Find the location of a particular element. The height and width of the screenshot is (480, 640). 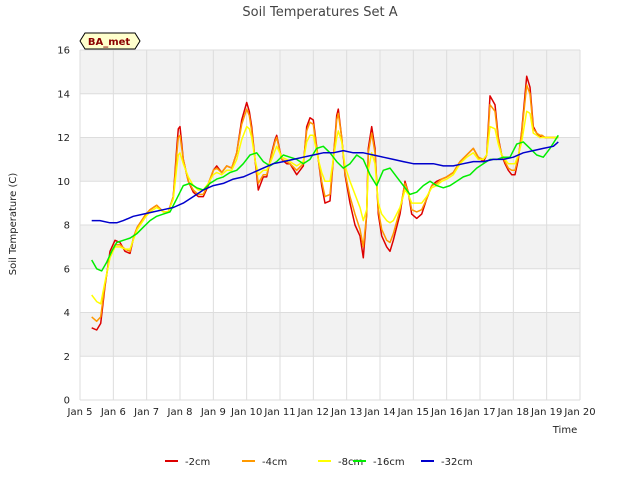

y-tick-label: 6 is located at coordinates (67, 269).